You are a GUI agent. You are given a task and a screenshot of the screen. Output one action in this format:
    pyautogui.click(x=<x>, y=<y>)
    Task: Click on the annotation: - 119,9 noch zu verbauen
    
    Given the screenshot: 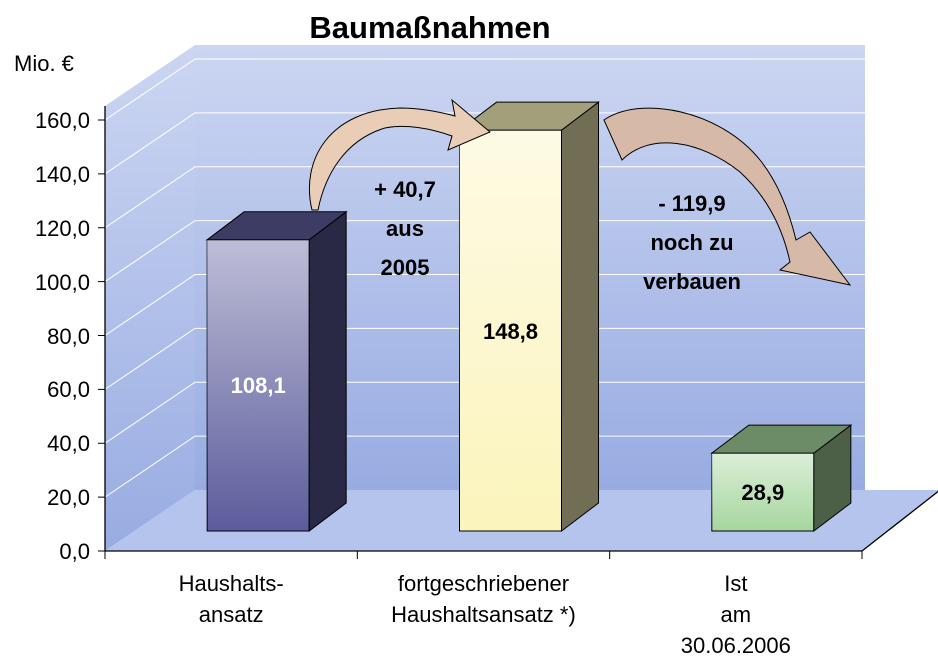 What is the action you would take?
    pyautogui.click(x=692, y=242)
    